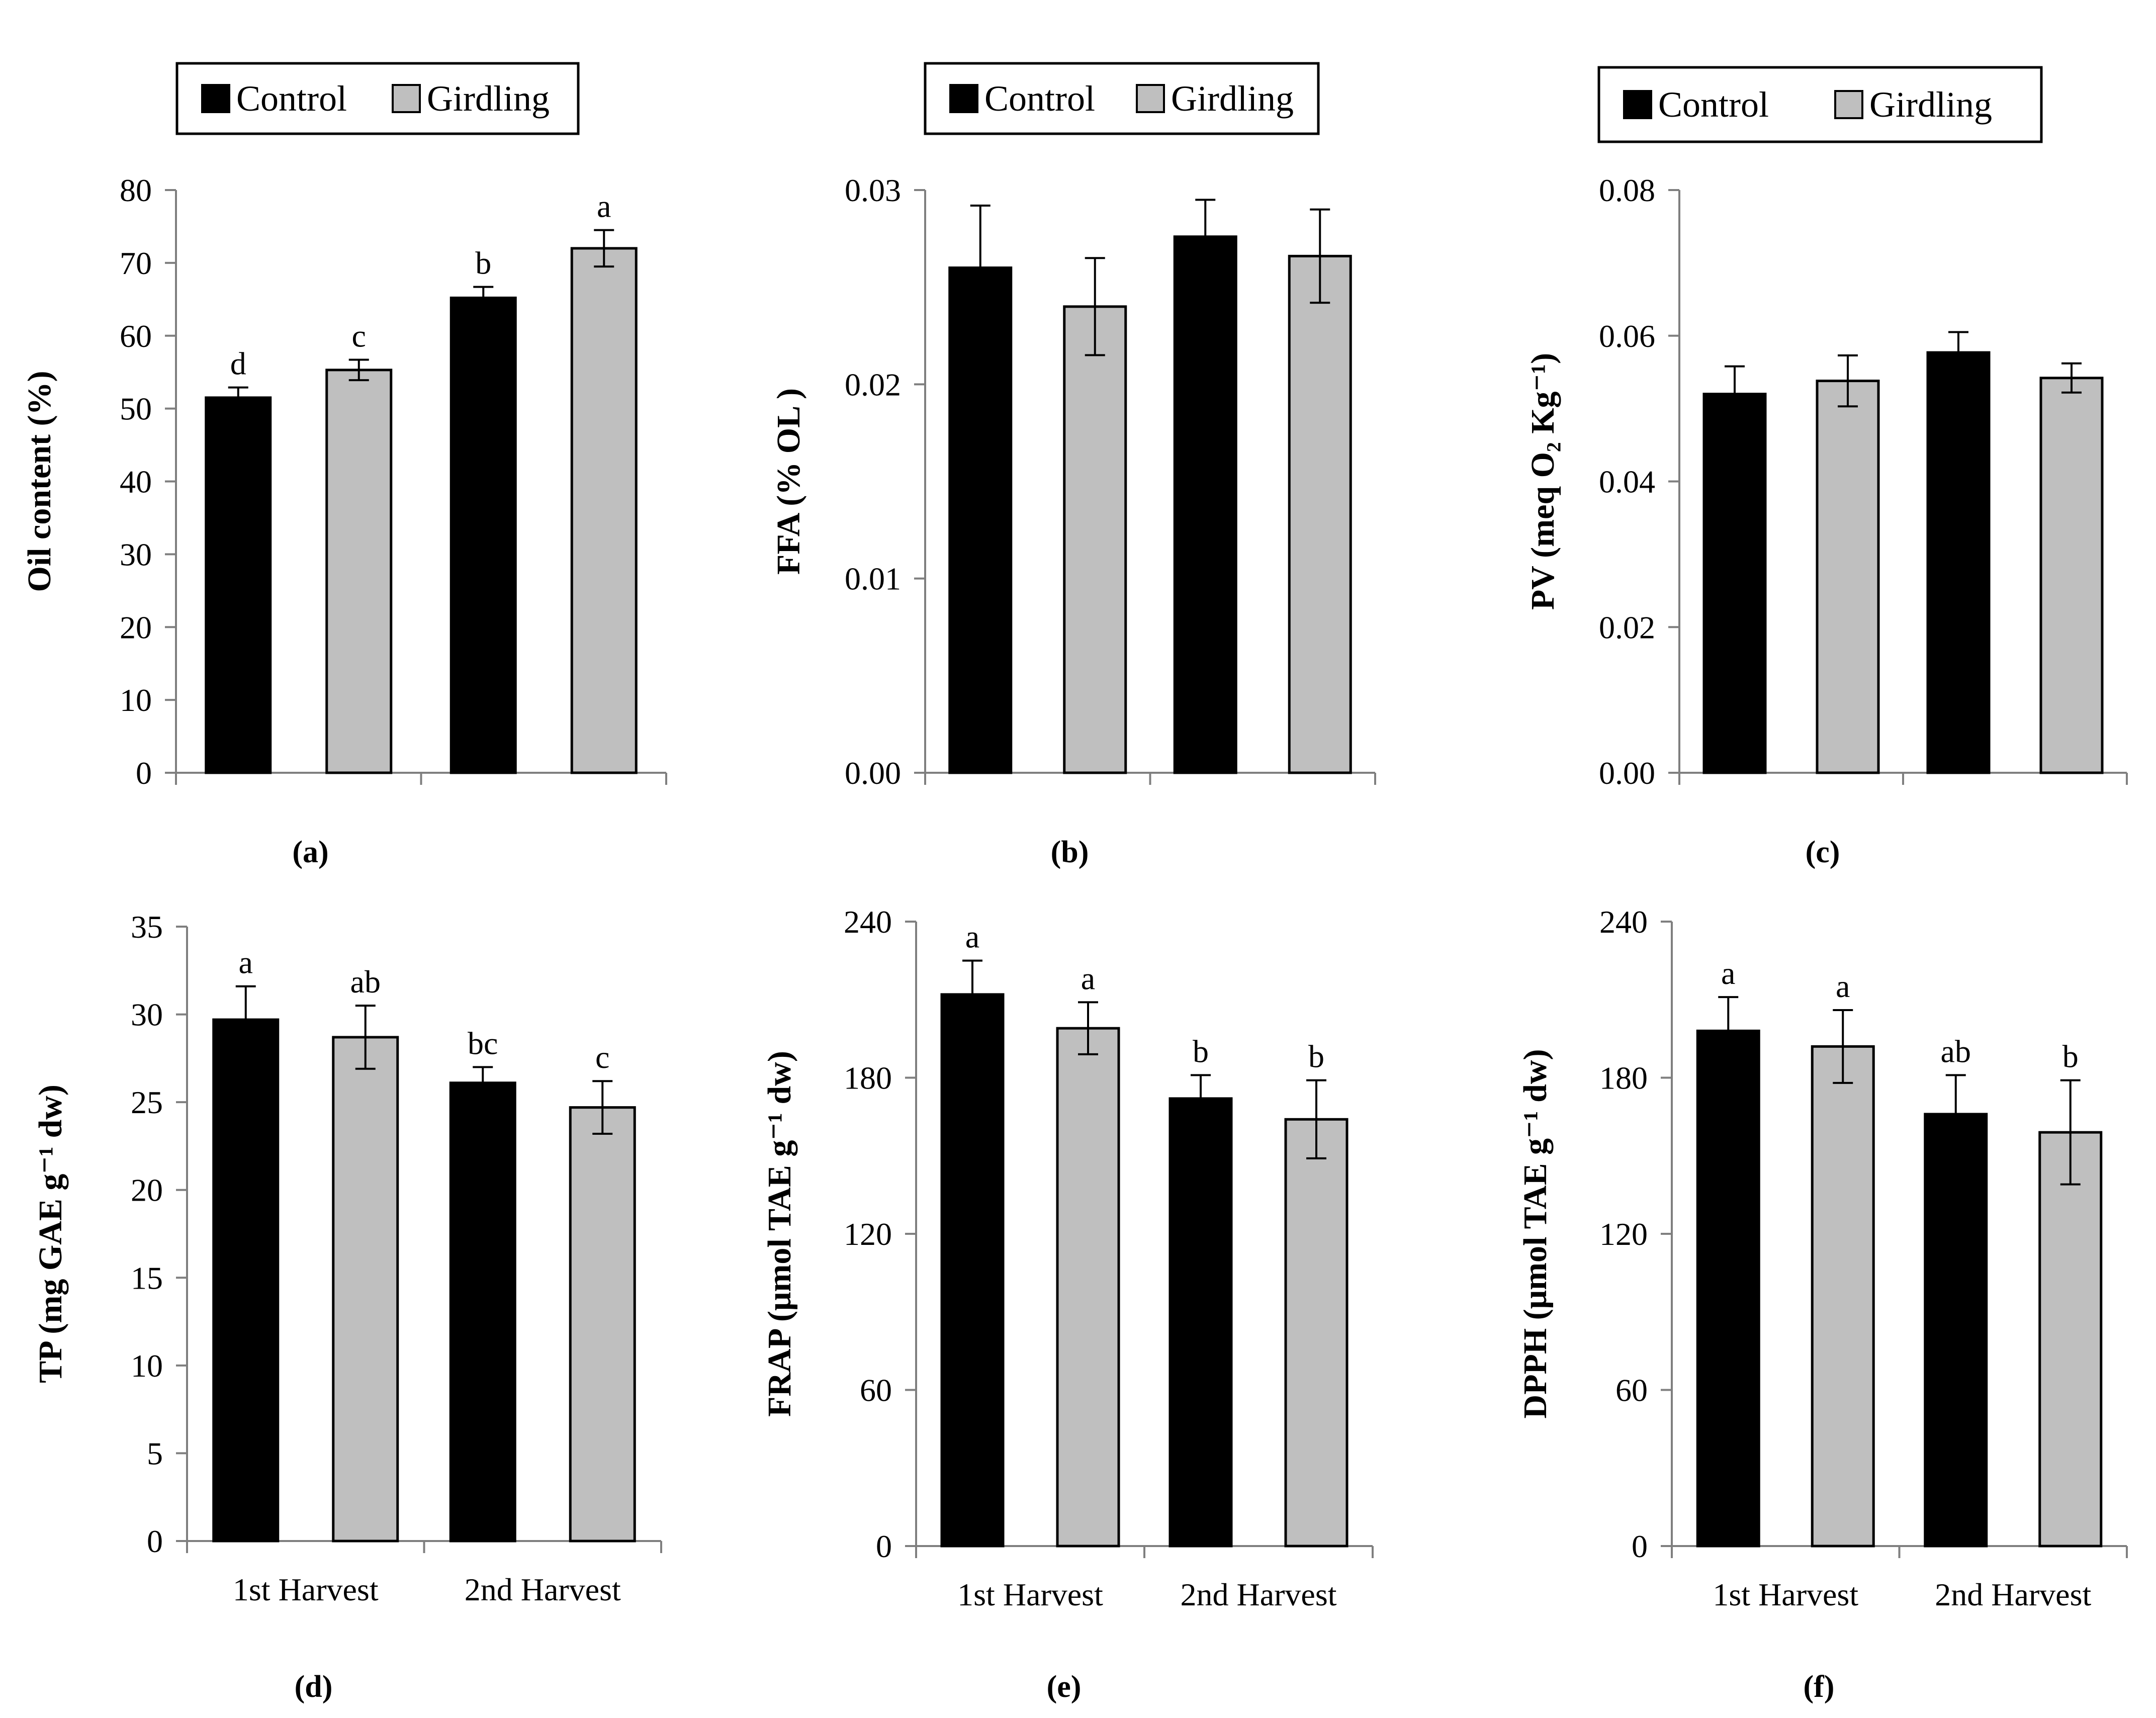 This screenshot has width=2156, height=1718. Describe the element at coordinates (1823, 852) in the screenshot. I see `panel-label: (c)` at that location.